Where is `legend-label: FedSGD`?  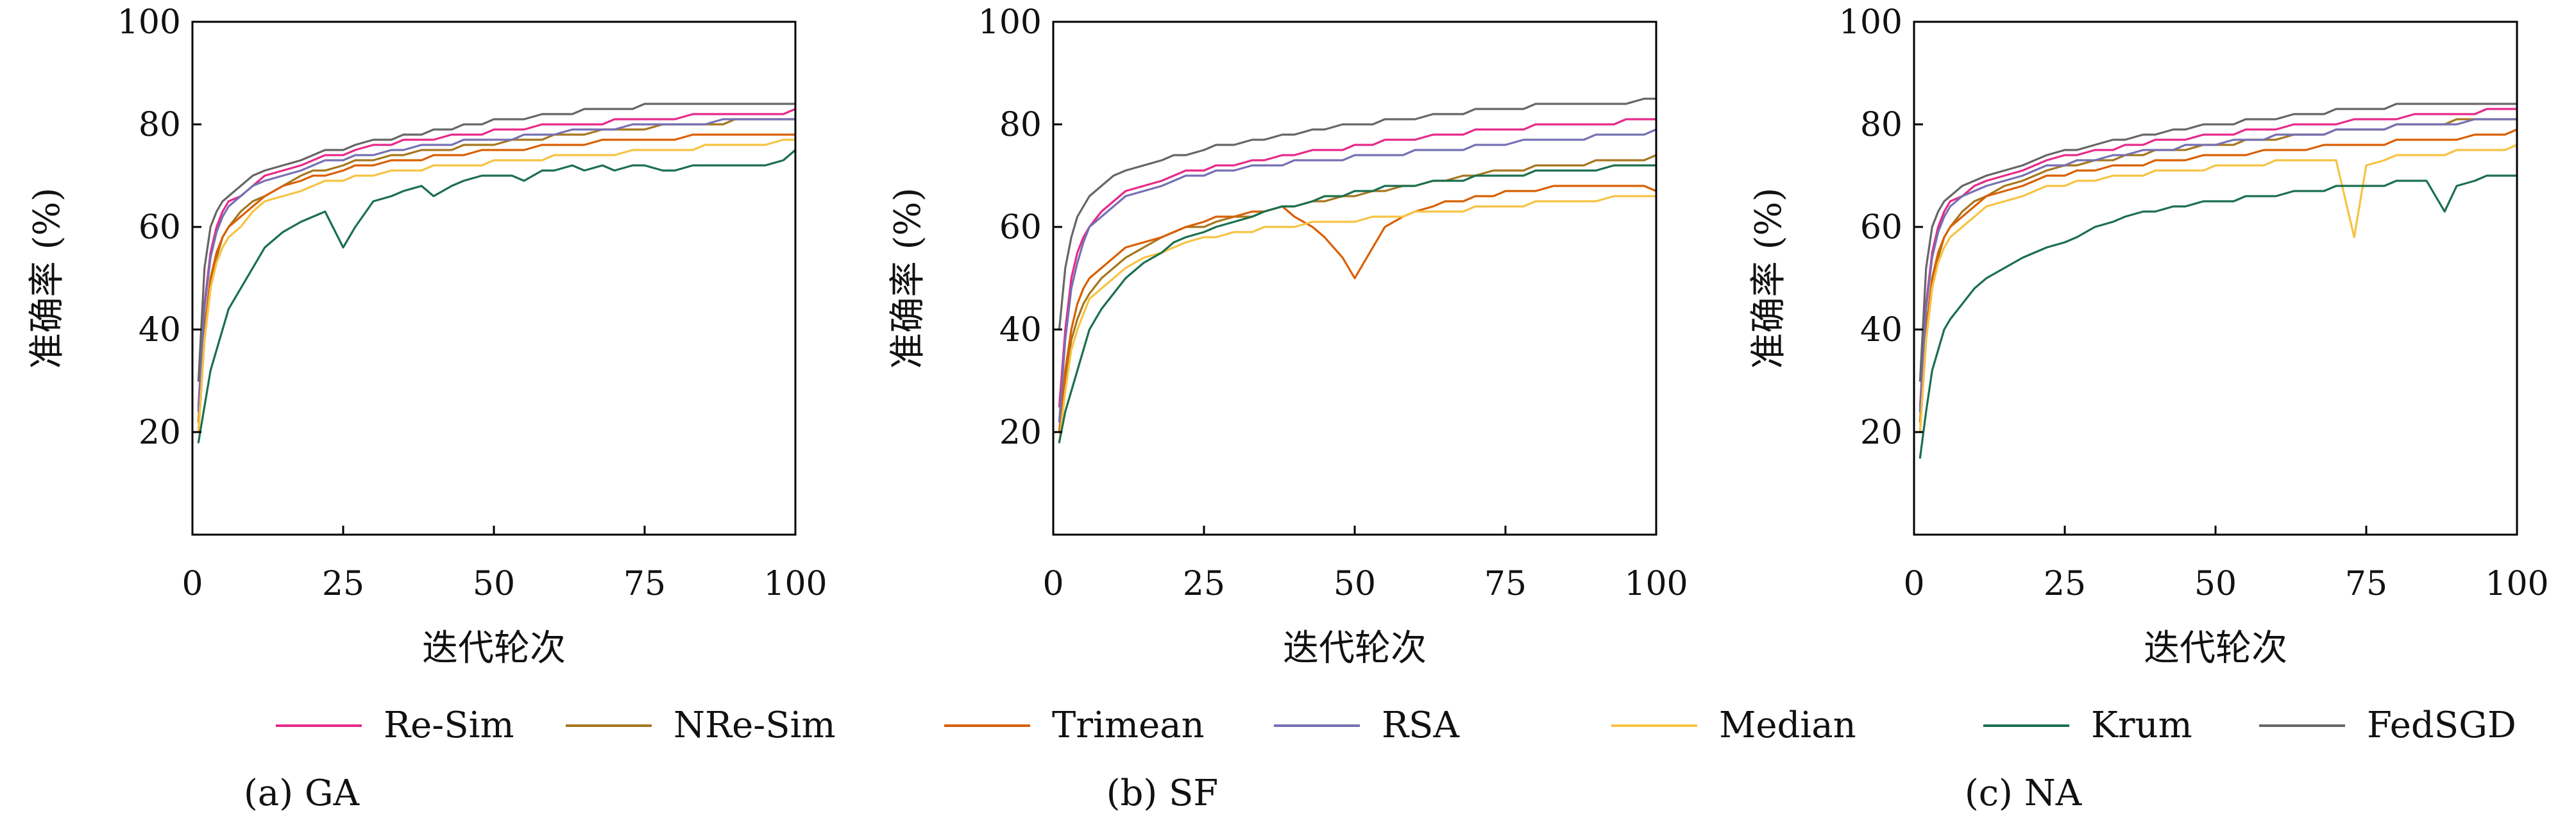 legend-label: FedSGD is located at coordinates (2441, 725).